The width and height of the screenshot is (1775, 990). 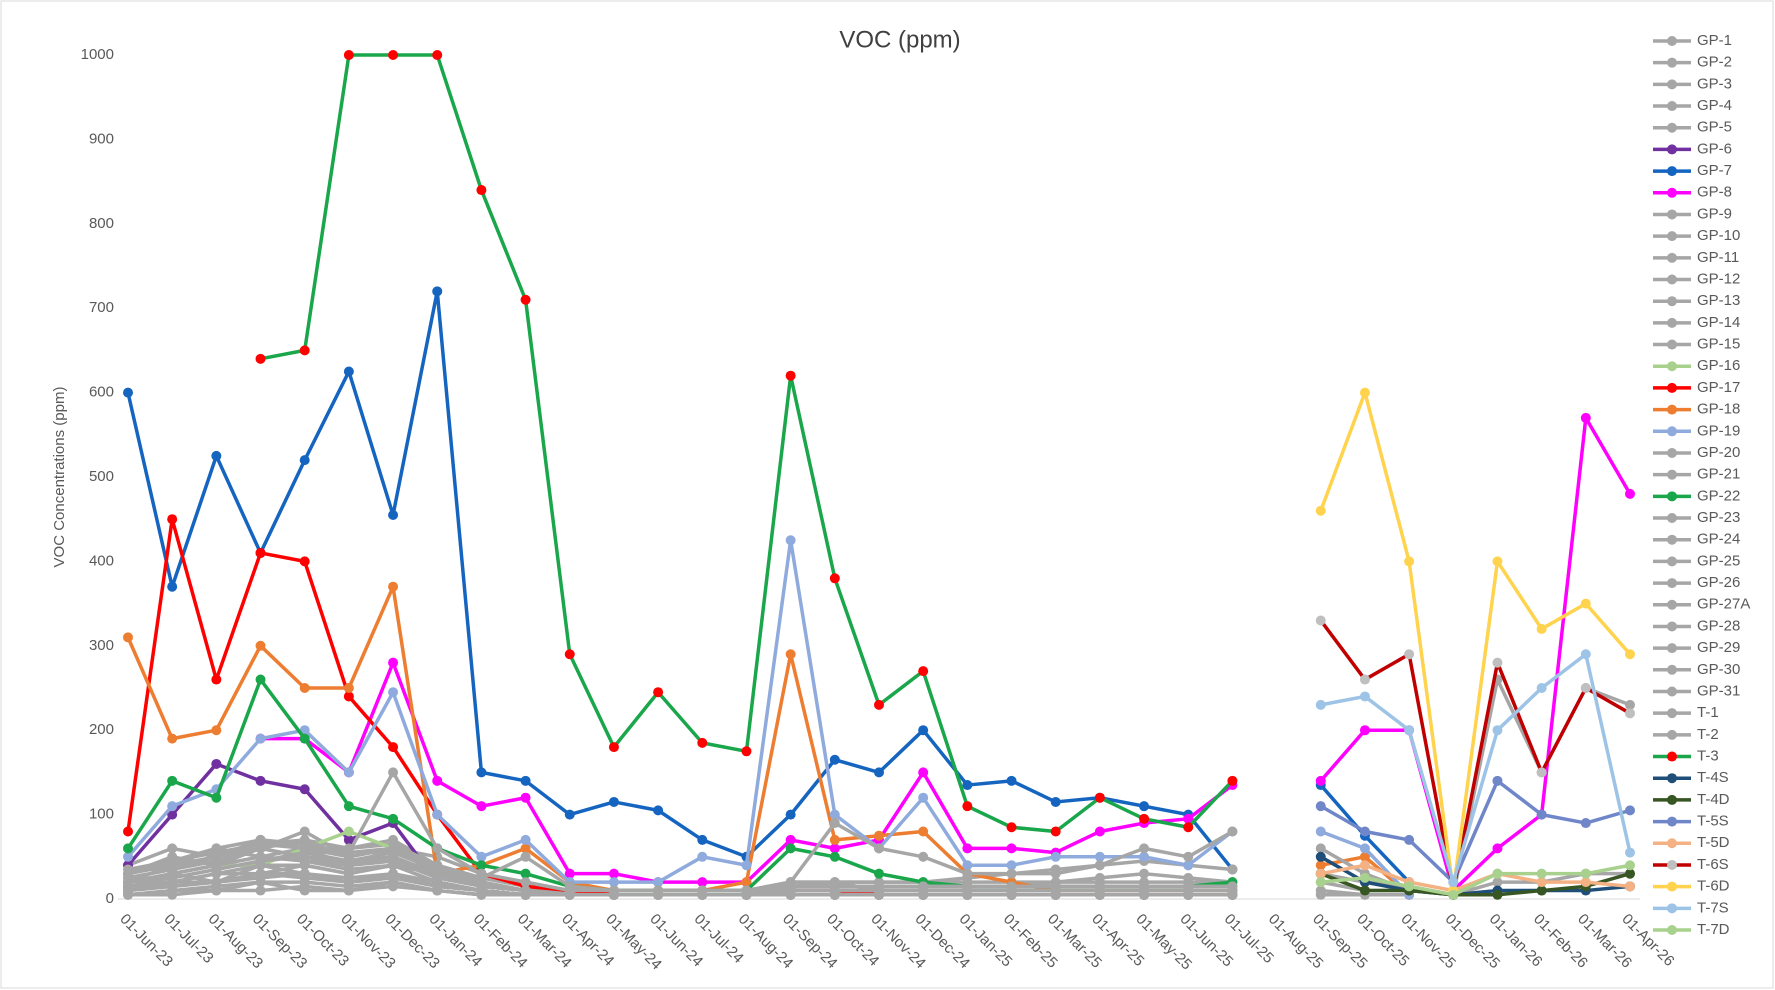 What do you see at coordinates (1718, 235) in the screenshot?
I see `legend-label: GP-10` at bounding box center [1718, 235].